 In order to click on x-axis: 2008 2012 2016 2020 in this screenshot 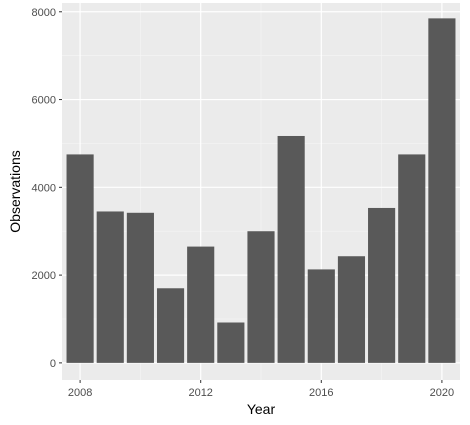, I will do `click(261, 389)`.